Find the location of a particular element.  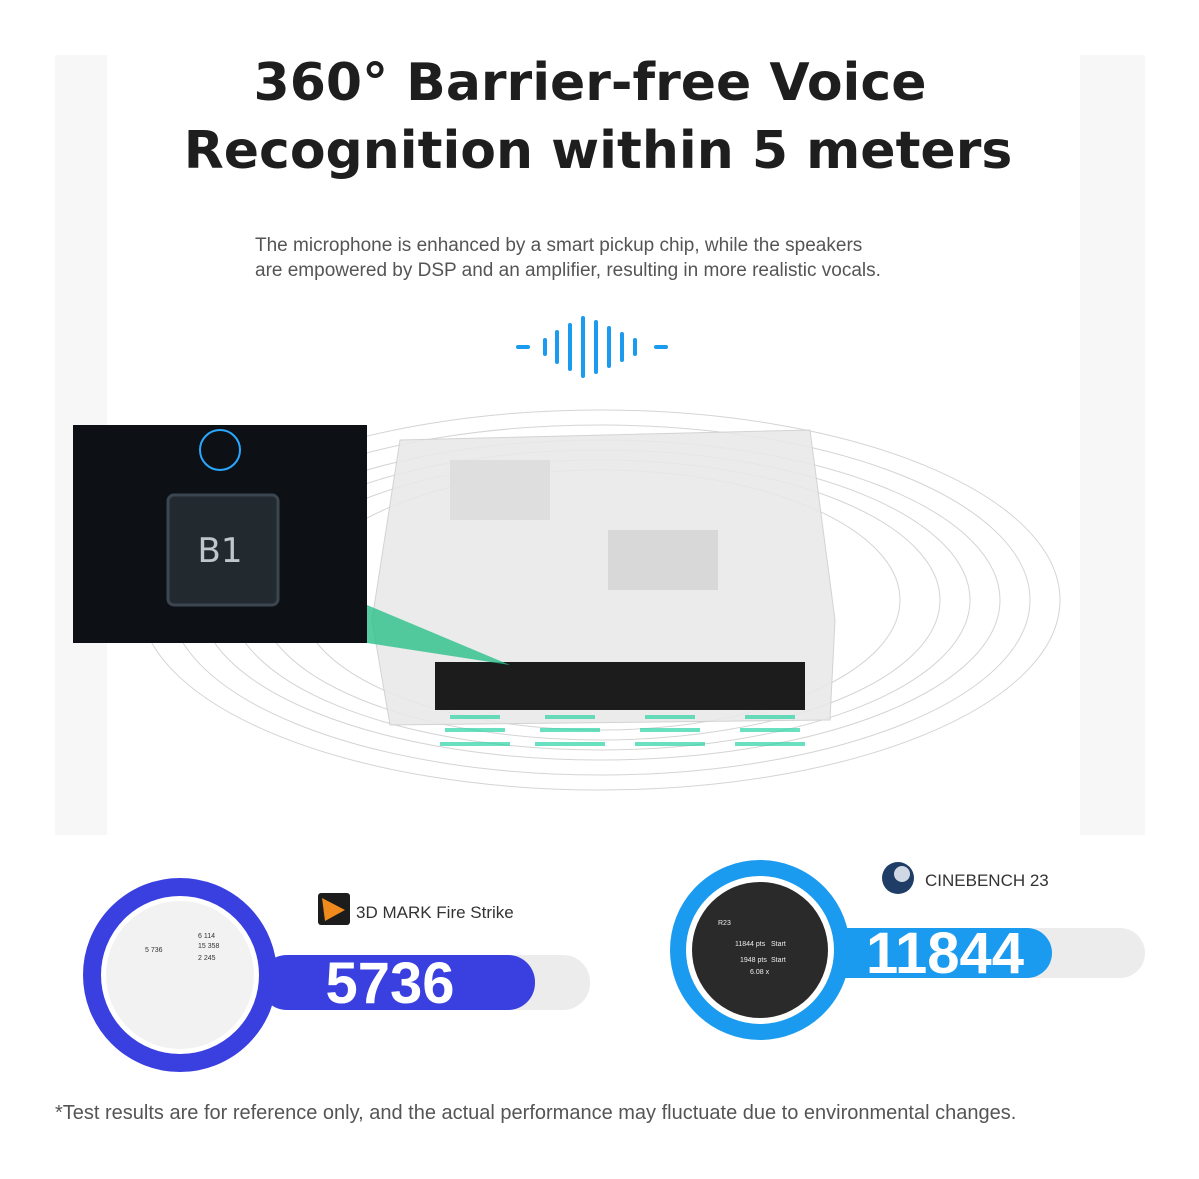

score: 5736 is located at coordinates (389, 983).